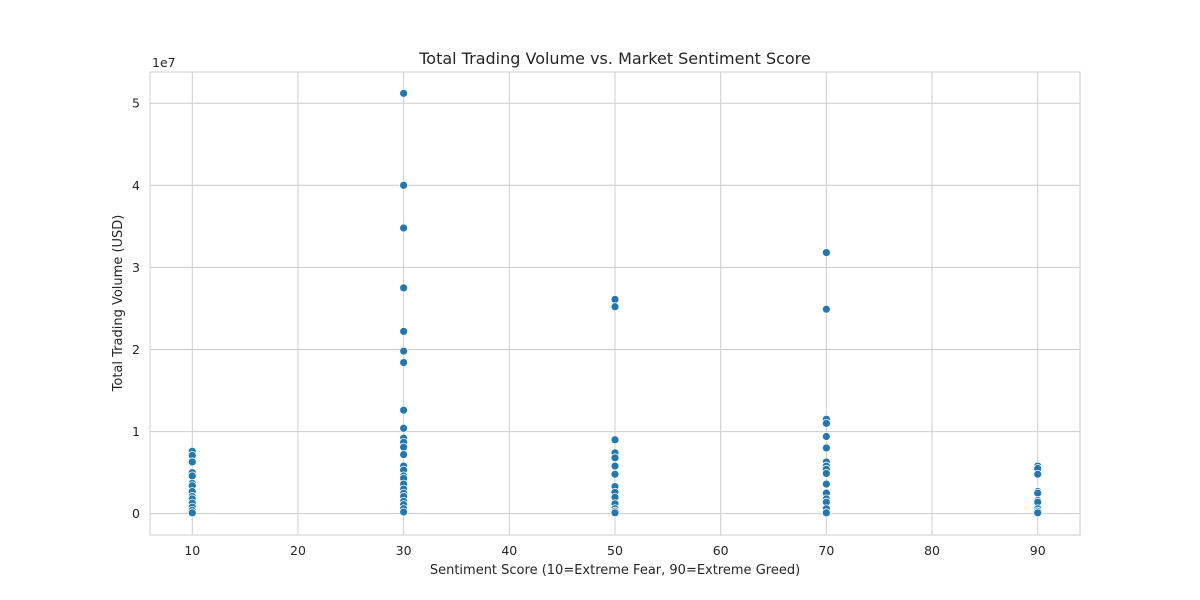 The height and width of the screenshot is (600, 1200). Describe the element at coordinates (1038, 550) in the screenshot. I see `x-tick-label: 90` at that location.